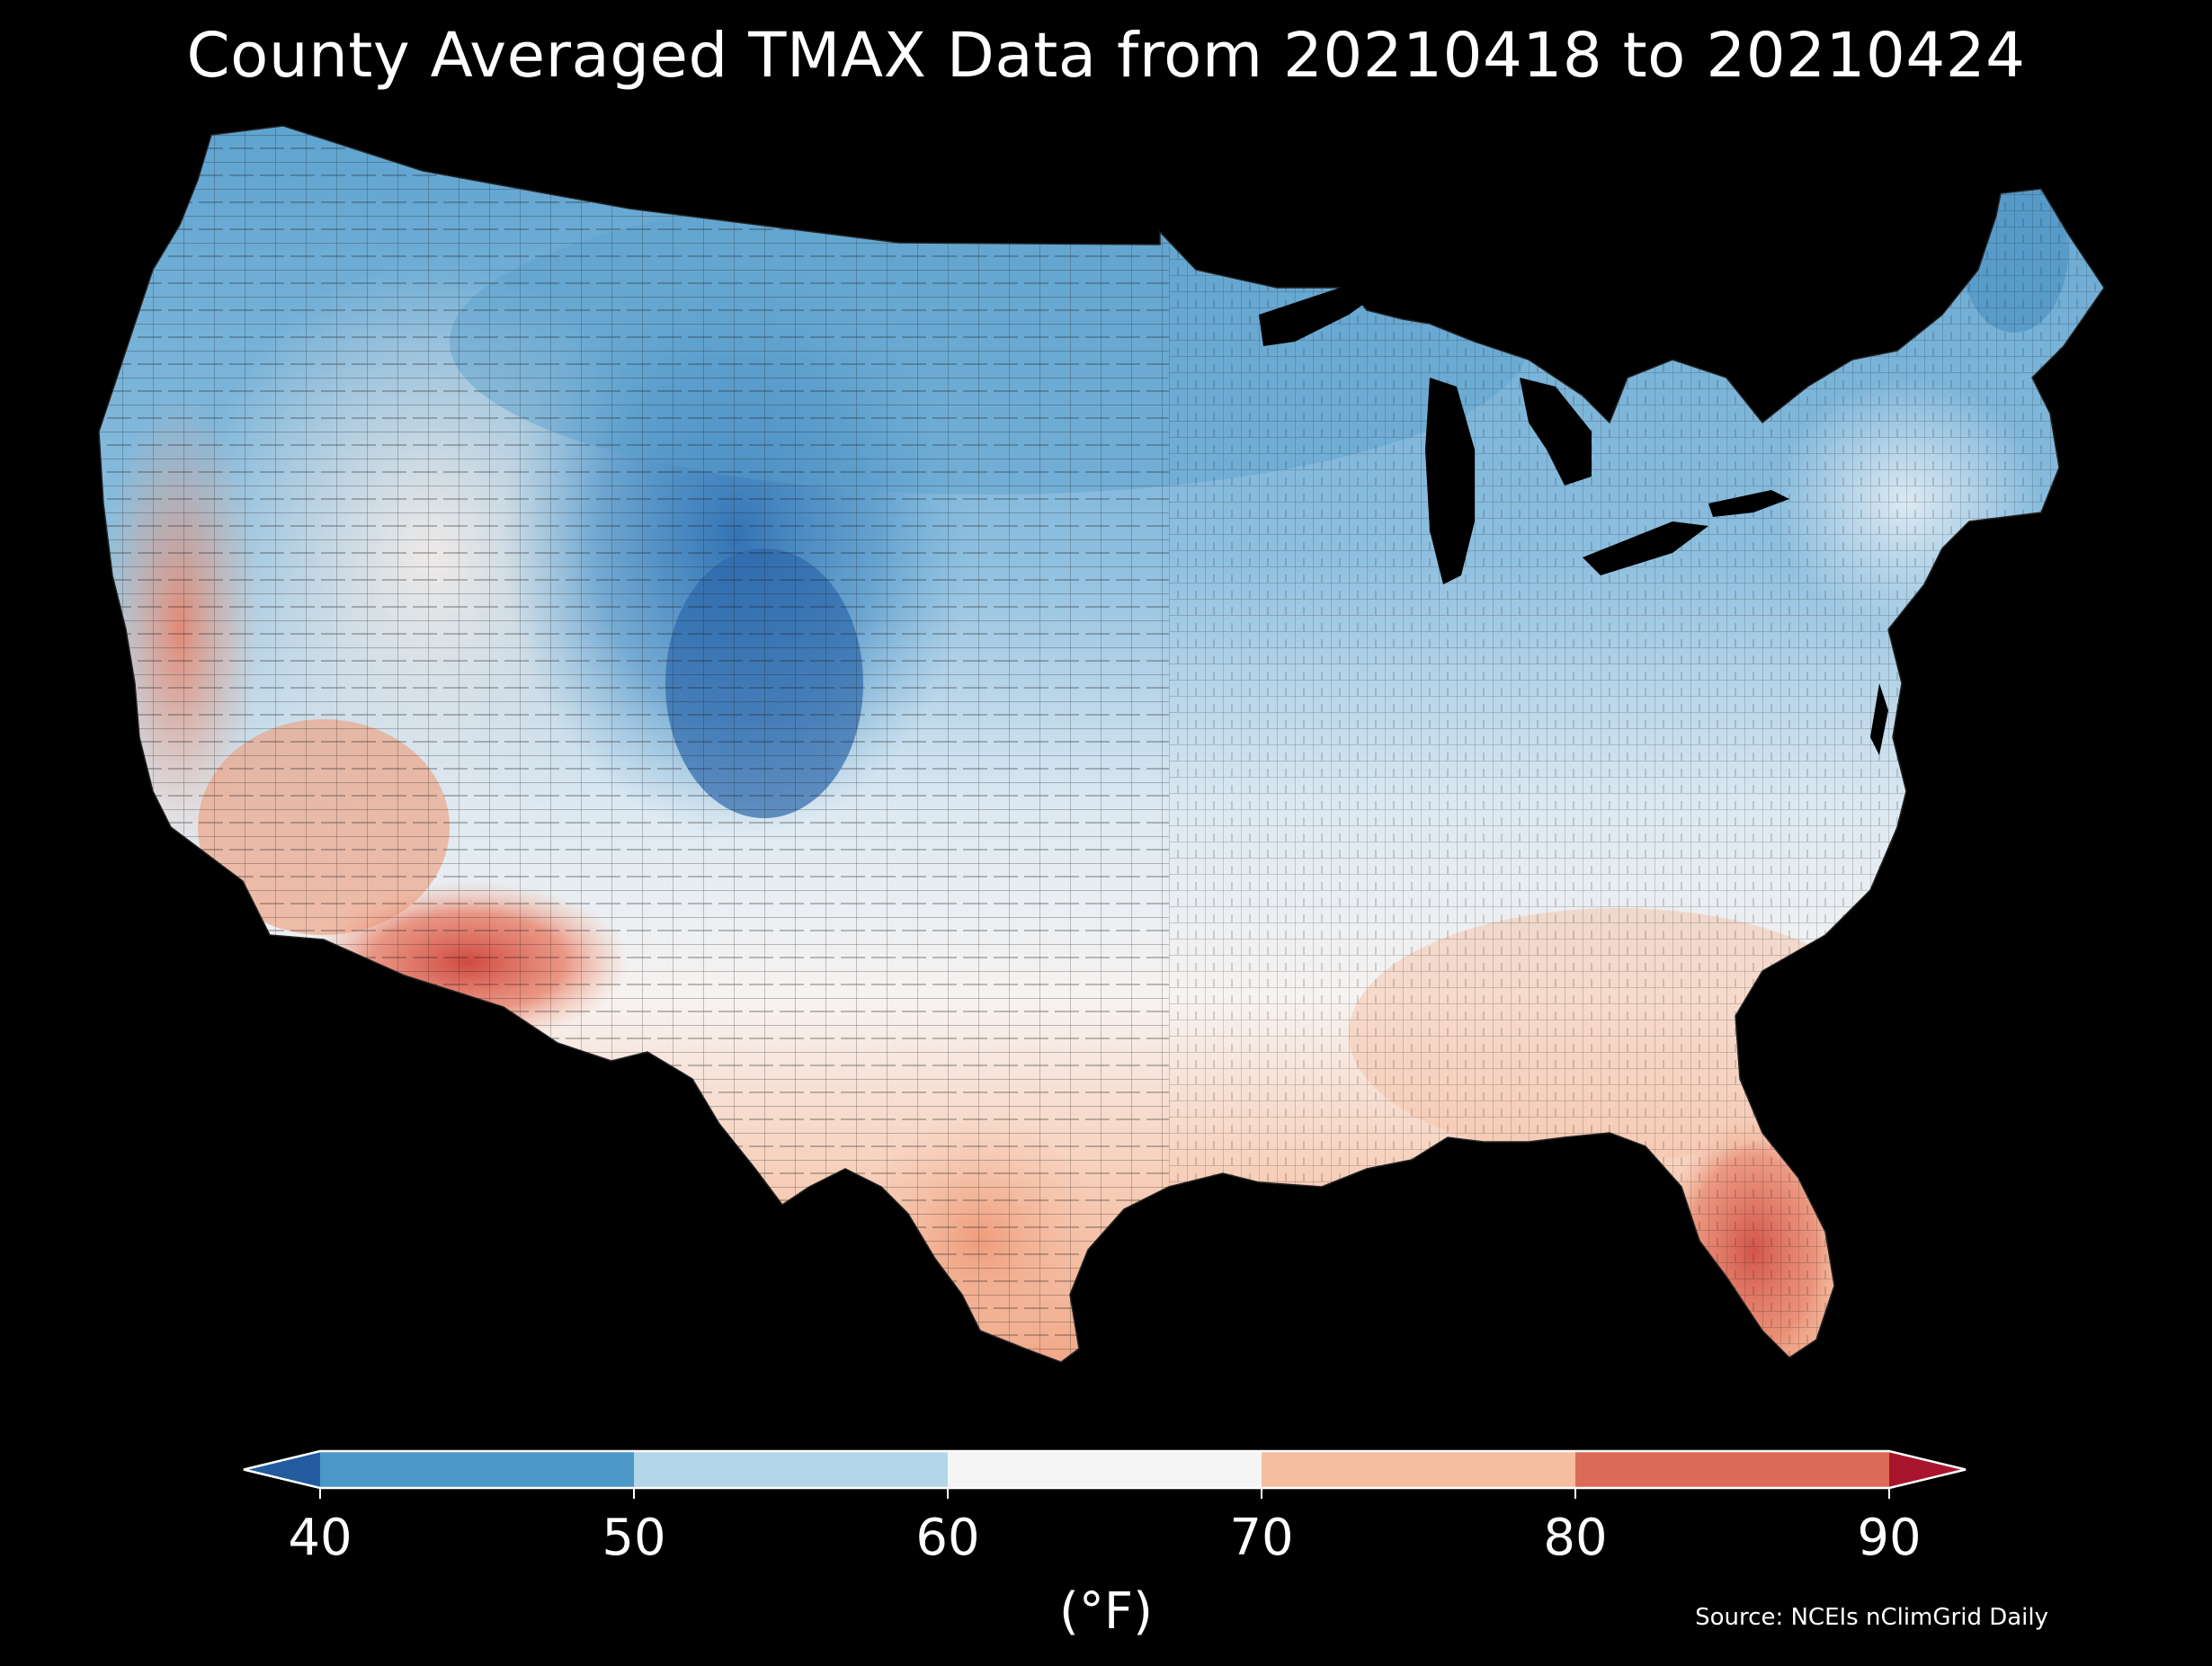 The image size is (2212, 1666). Describe the element at coordinates (1927, 1470) in the screenshot. I see `colorbar-extension-high` at that location.